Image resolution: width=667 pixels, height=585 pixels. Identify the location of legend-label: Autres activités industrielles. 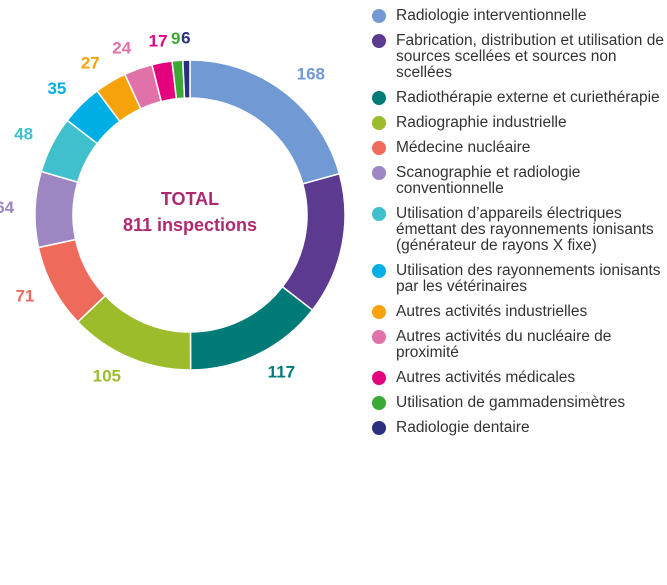
(492, 311).